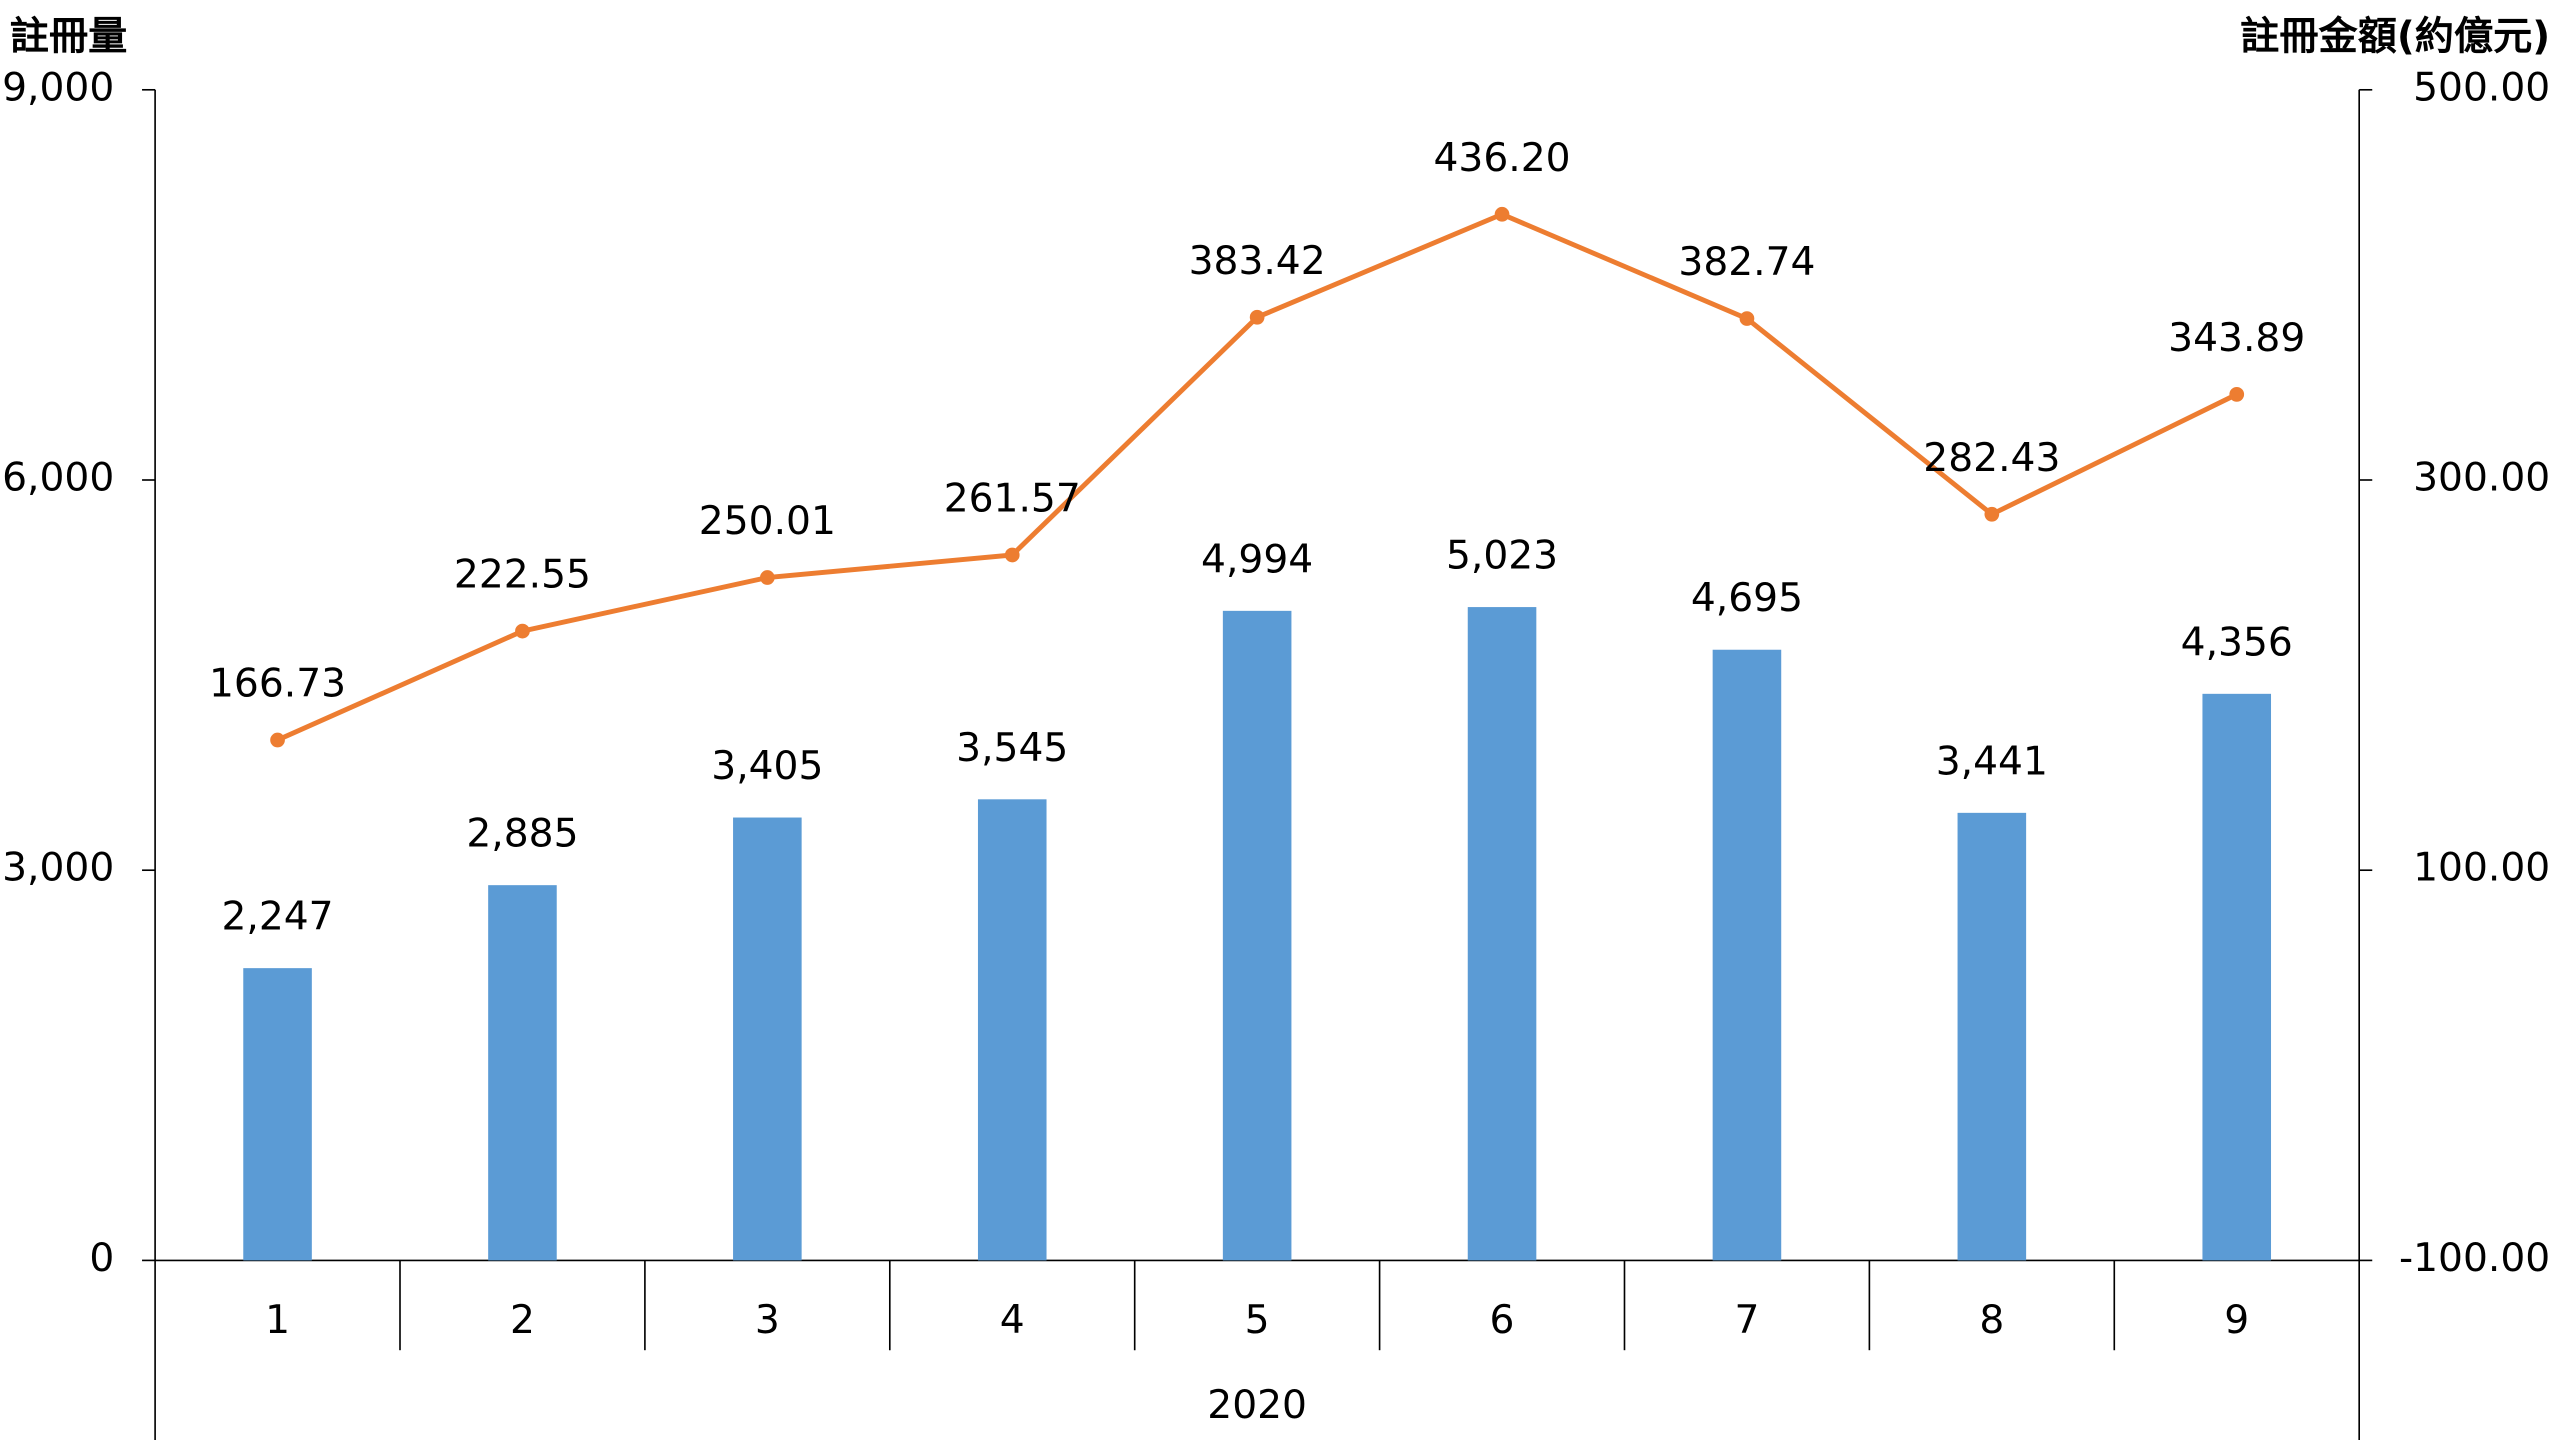 The width and height of the screenshot is (2560, 1440). What do you see at coordinates (1502, 556) in the screenshot?
I see `data-label: 5,023` at bounding box center [1502, 556].